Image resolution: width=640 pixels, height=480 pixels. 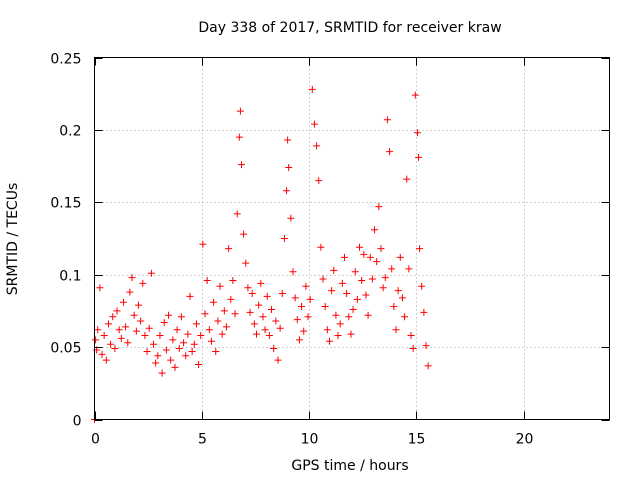 I want to click on x-tick-label: 0, so click(x=95, y=440).